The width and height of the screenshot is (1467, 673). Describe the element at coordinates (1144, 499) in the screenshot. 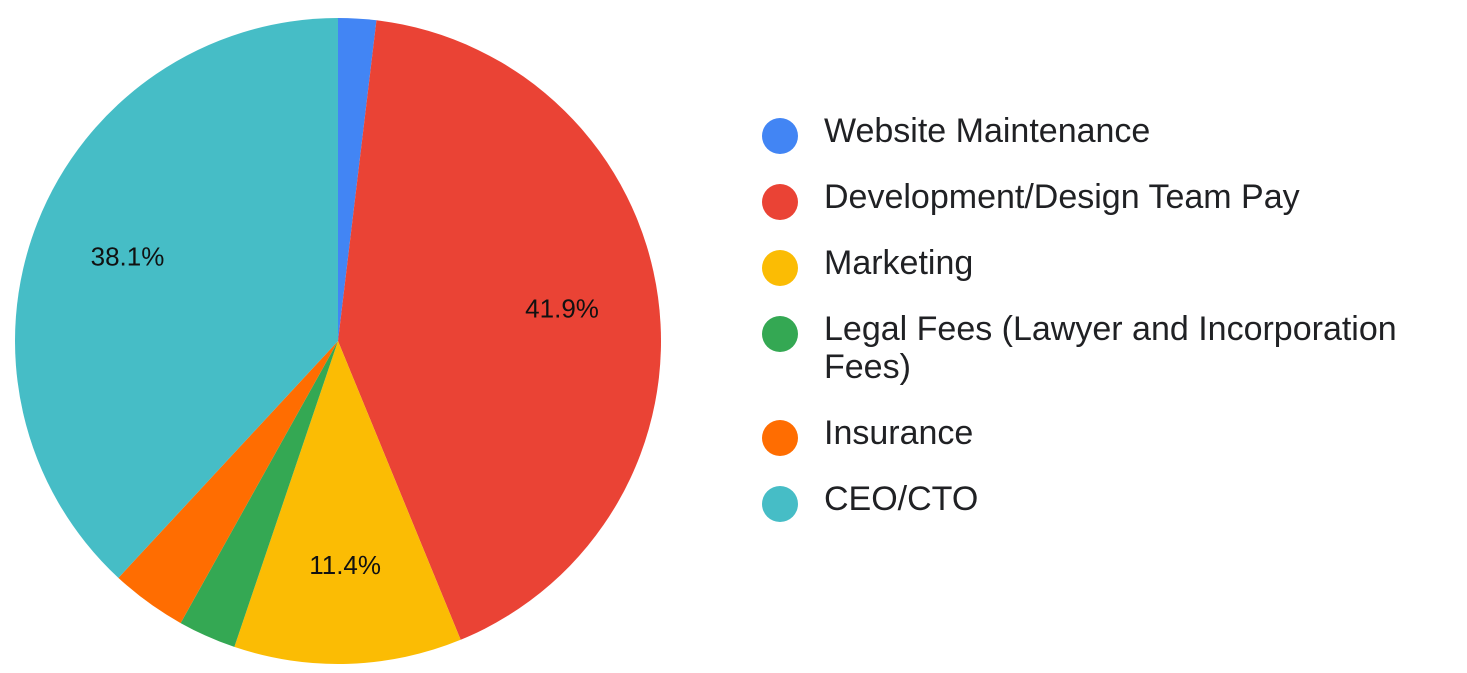

I see `legend-label: CEO/CTO` at that location.